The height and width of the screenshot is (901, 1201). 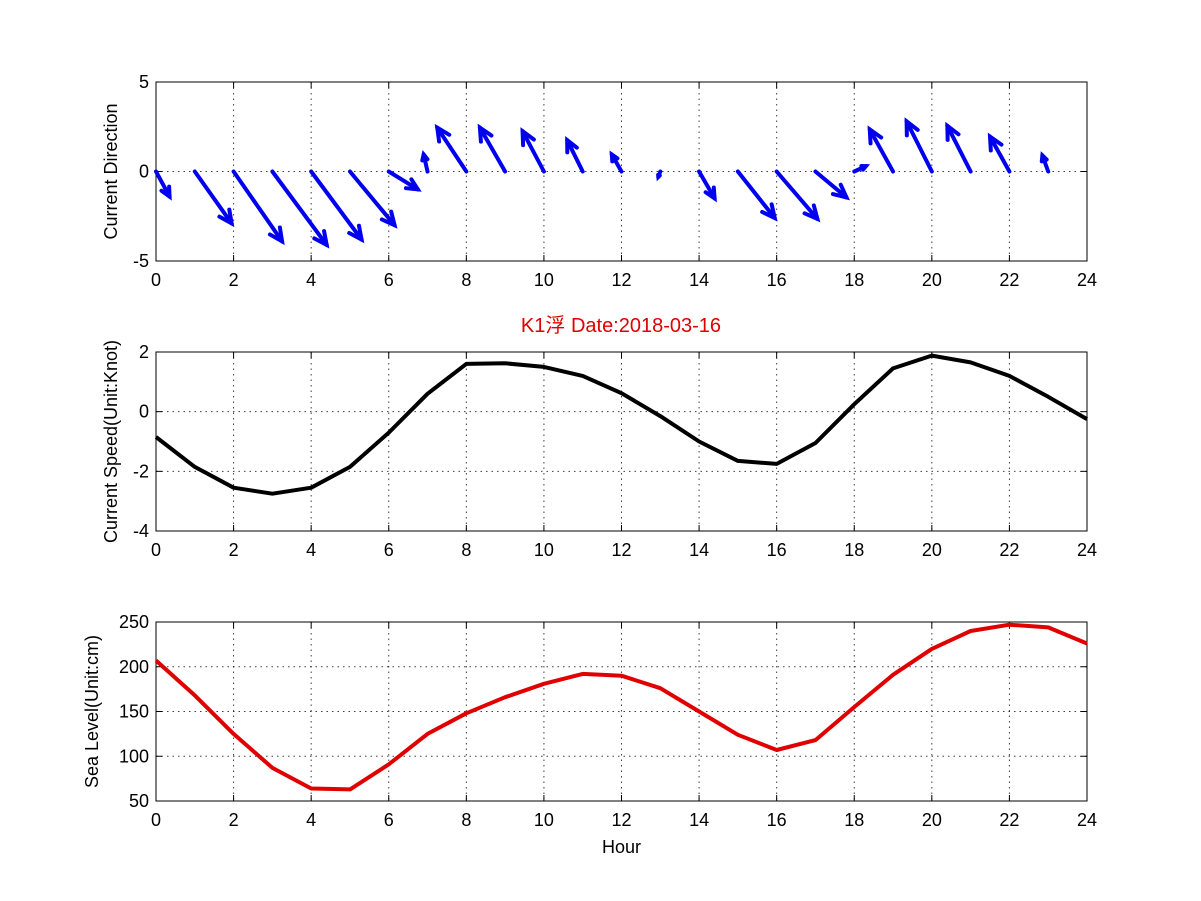 I want to click on y-tick-label: -2, so click(x=141, y=471).